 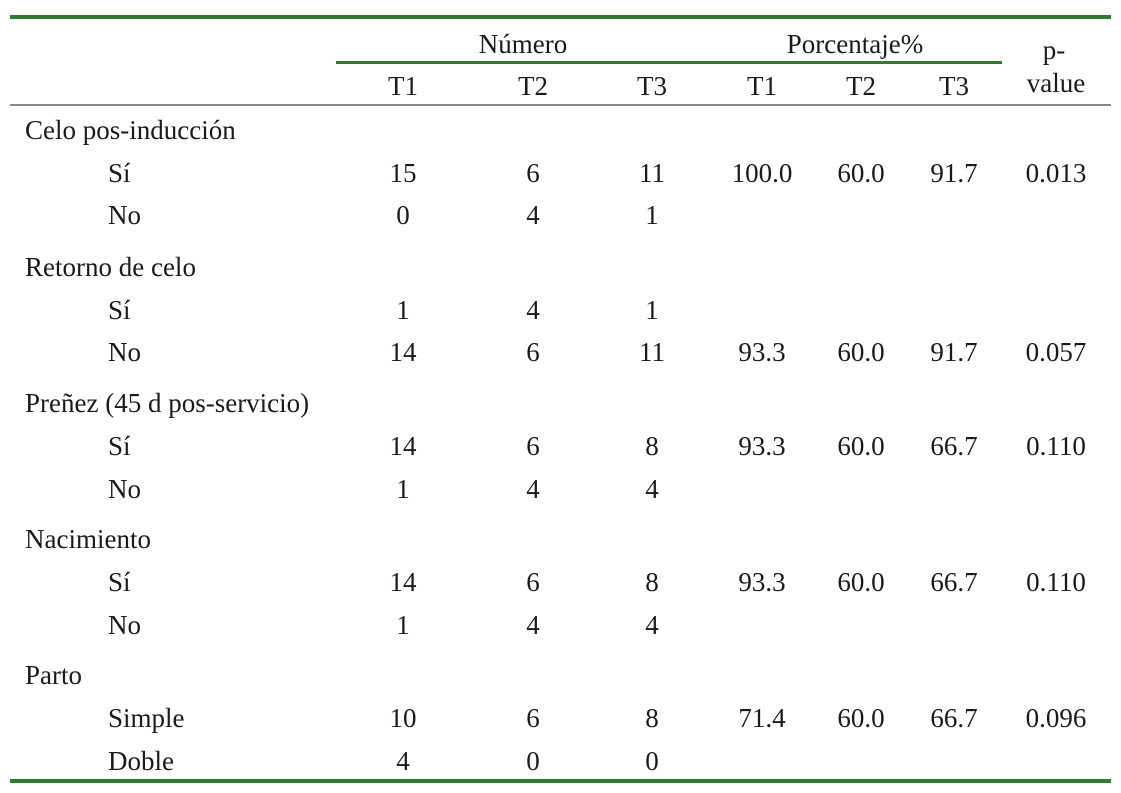 I want to click on cell-pvalue: 0.057, so click(x=1056, y=352).